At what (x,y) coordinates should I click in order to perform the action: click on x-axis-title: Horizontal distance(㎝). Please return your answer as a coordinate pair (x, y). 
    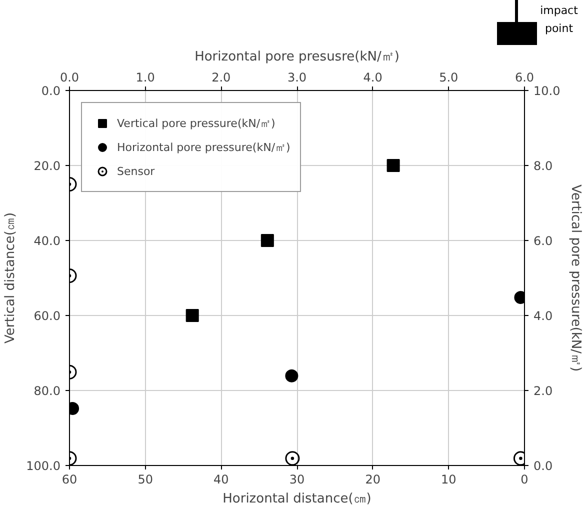
    Looking at the image, I should click on (297, 499).